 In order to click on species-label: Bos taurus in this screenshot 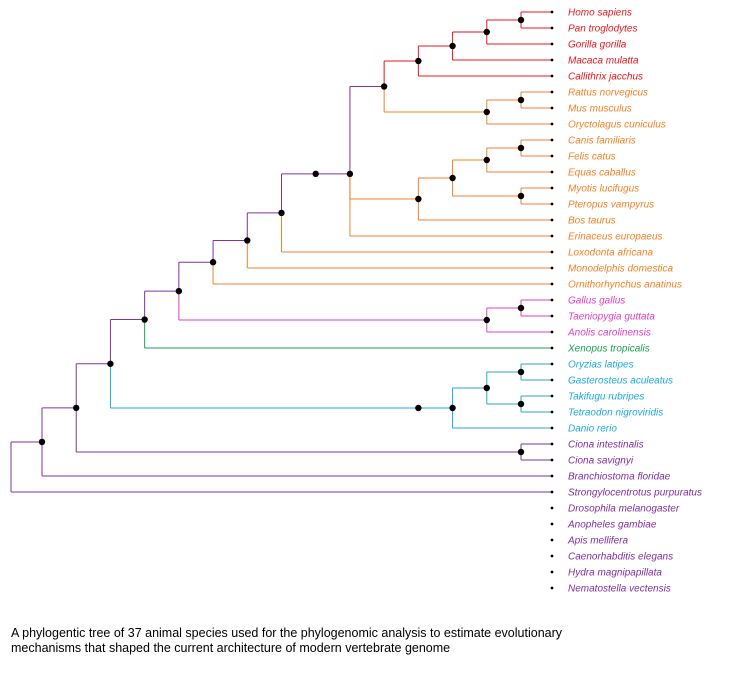, I will do `click(592, 221)`.